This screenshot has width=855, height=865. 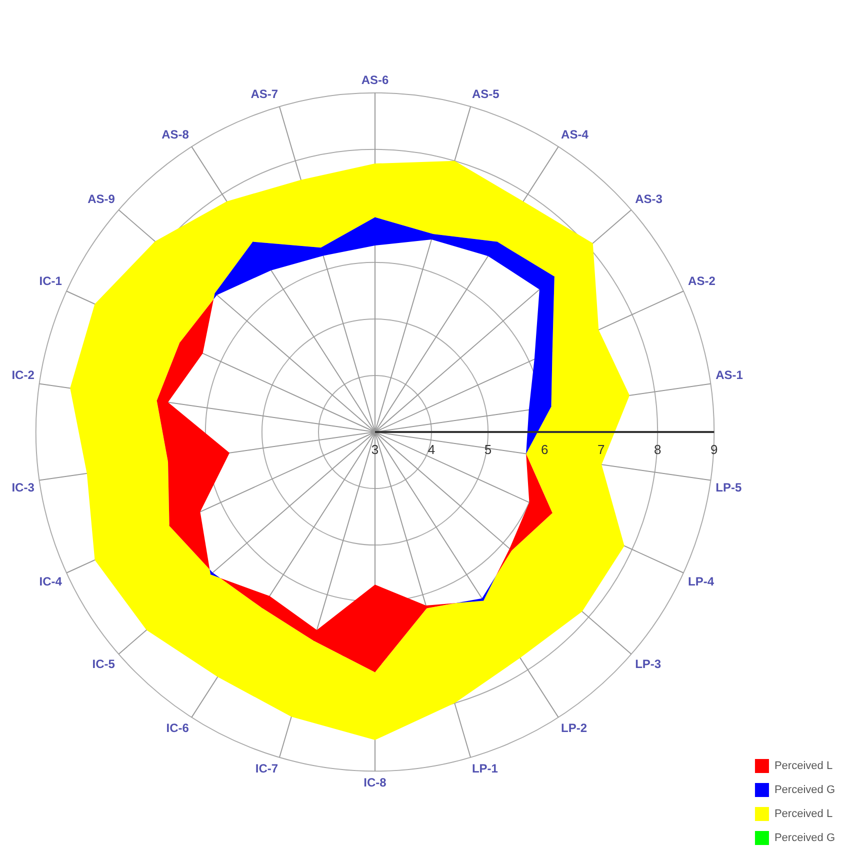 What do you see at coordinates (574, 728) in the screenshot?
I see `spoke-label: LP-2` at bounding box center [574, 728].